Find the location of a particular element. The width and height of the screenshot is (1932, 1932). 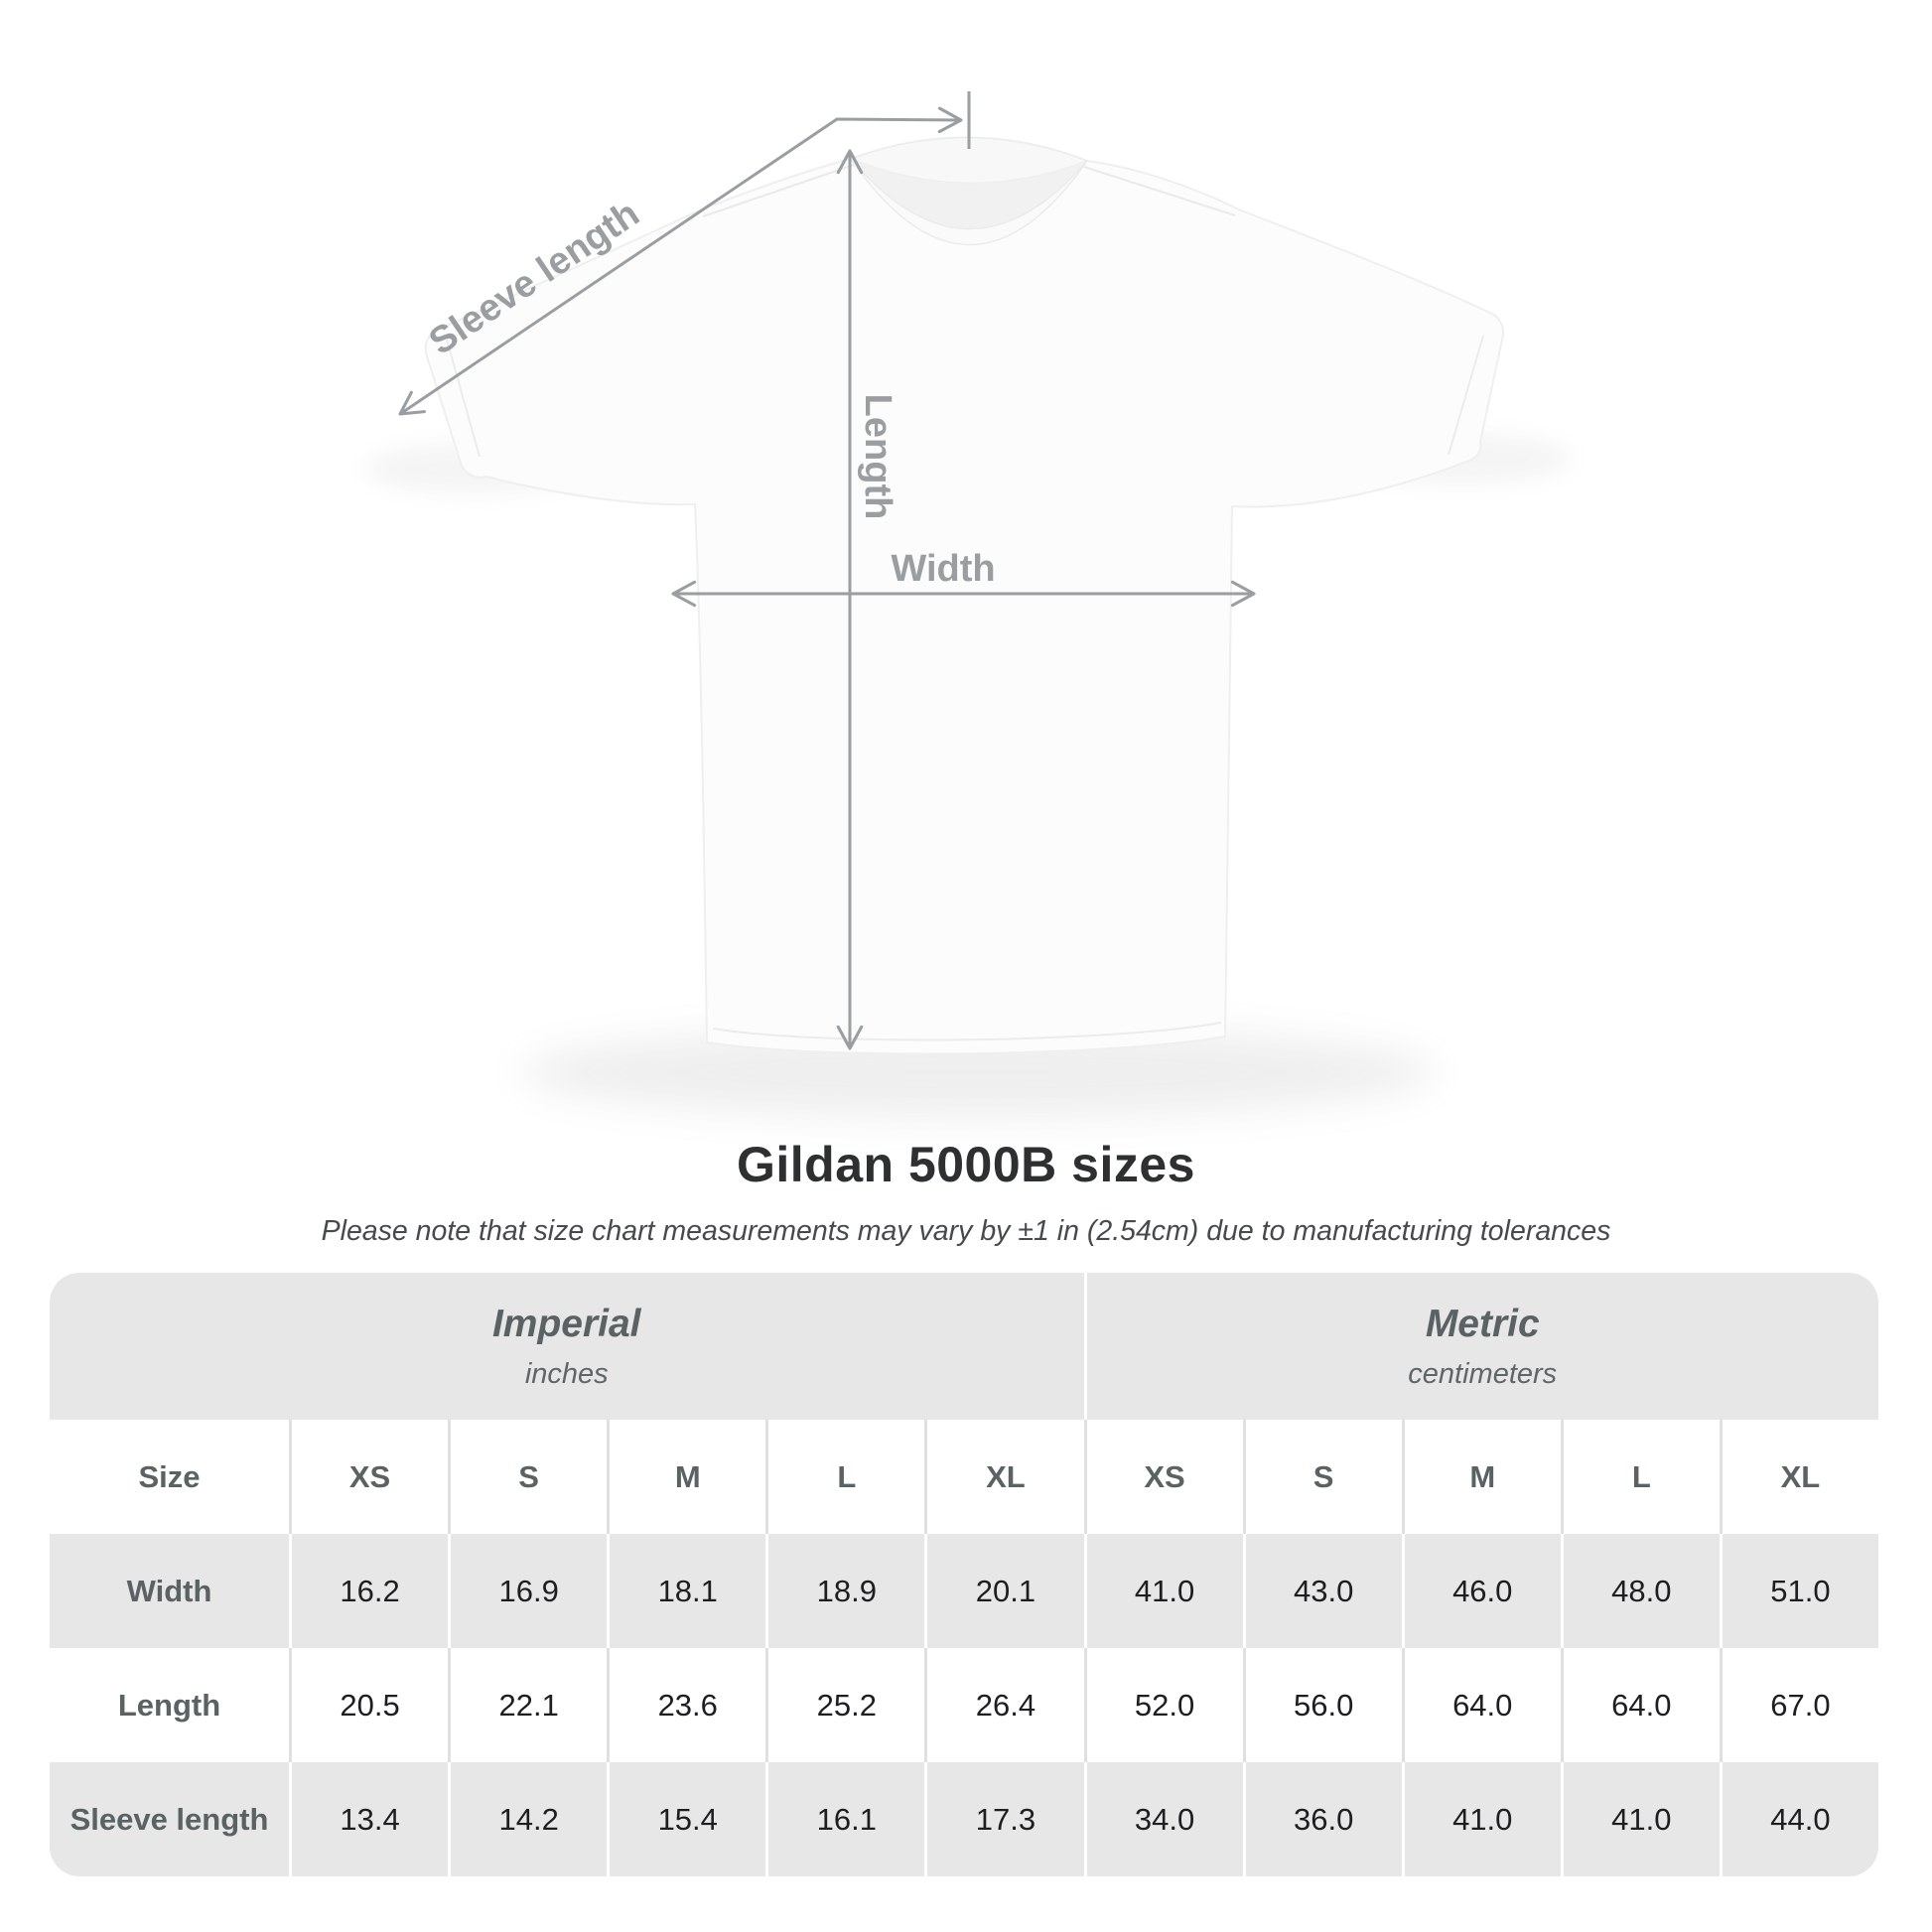

sleeve-metric-m: 41.0 is located at coordinates (1481, 1819).